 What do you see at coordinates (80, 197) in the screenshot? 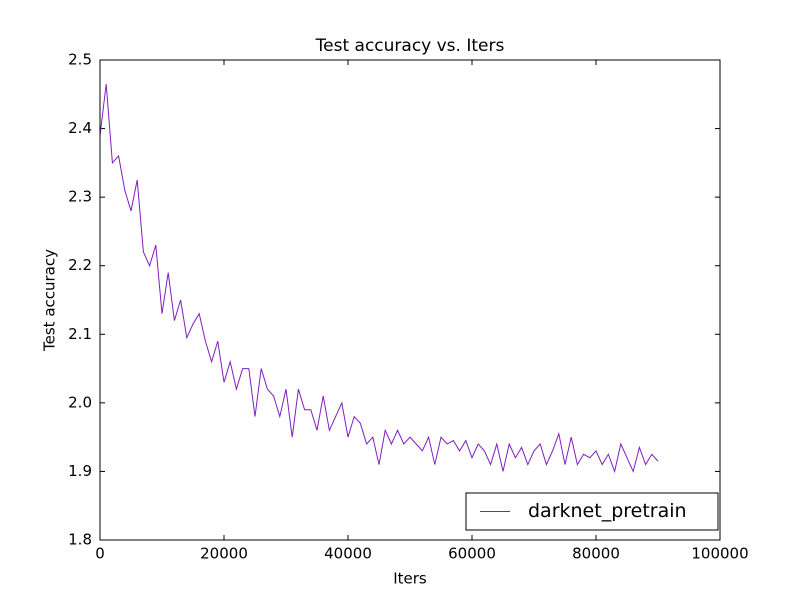
I see `y-tick-label: 2.3` at bounding box center [80, 197].